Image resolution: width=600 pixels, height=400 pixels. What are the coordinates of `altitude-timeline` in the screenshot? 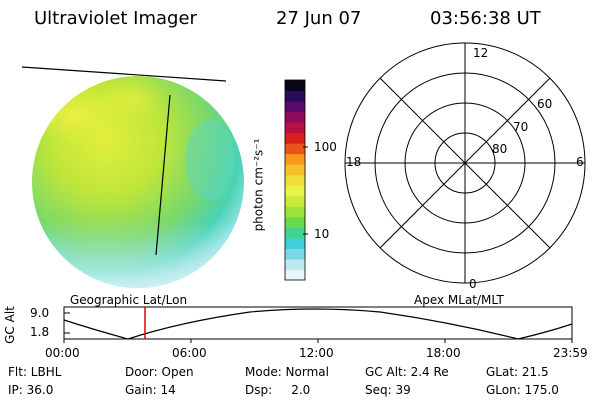 It's located at (318, 324).